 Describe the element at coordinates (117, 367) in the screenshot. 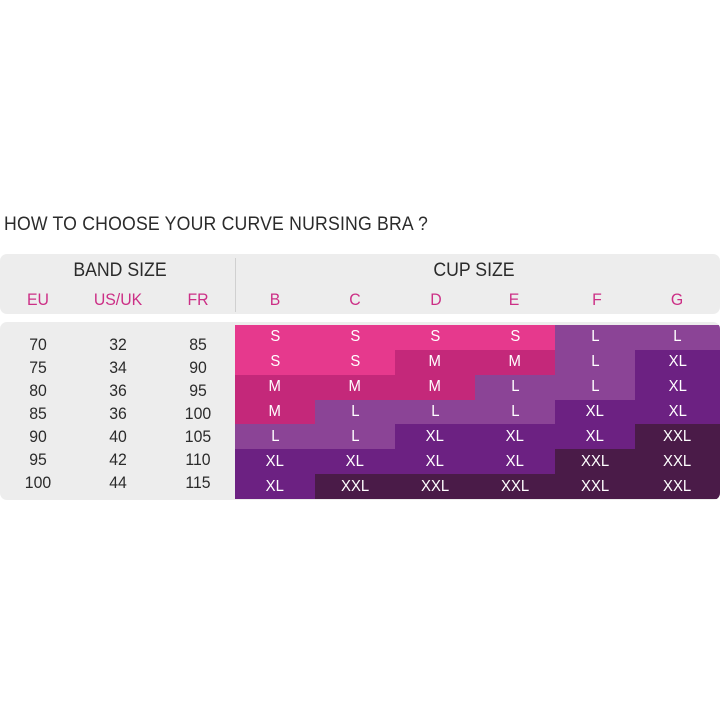

I see `band-row: 75 34 90` at that location.